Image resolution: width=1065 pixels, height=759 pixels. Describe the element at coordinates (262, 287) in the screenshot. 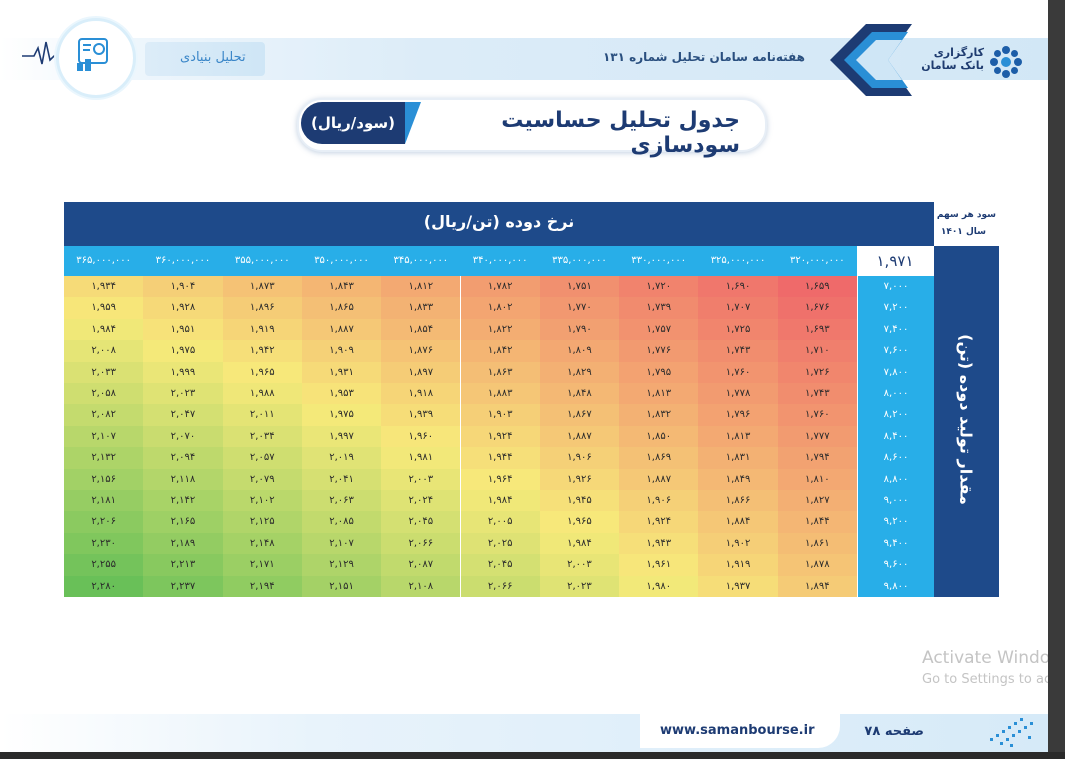

I see `eps-value-cell: ۱,۸۷۳` at that location.